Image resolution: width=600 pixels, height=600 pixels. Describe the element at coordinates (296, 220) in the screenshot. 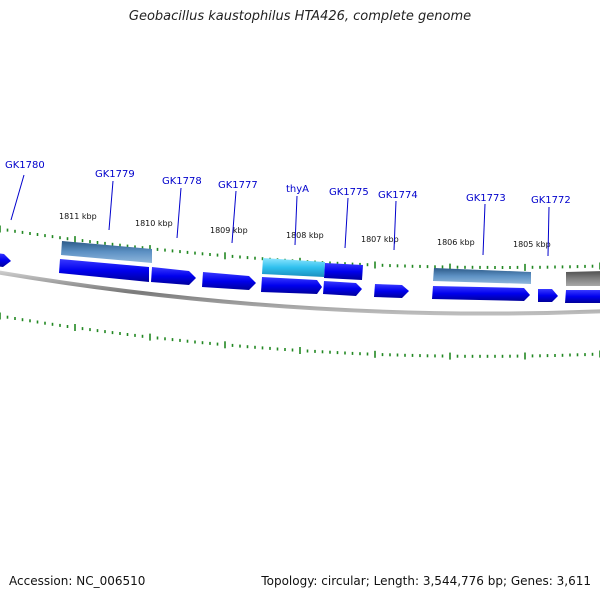

I see `leader-line-thya` at that location.